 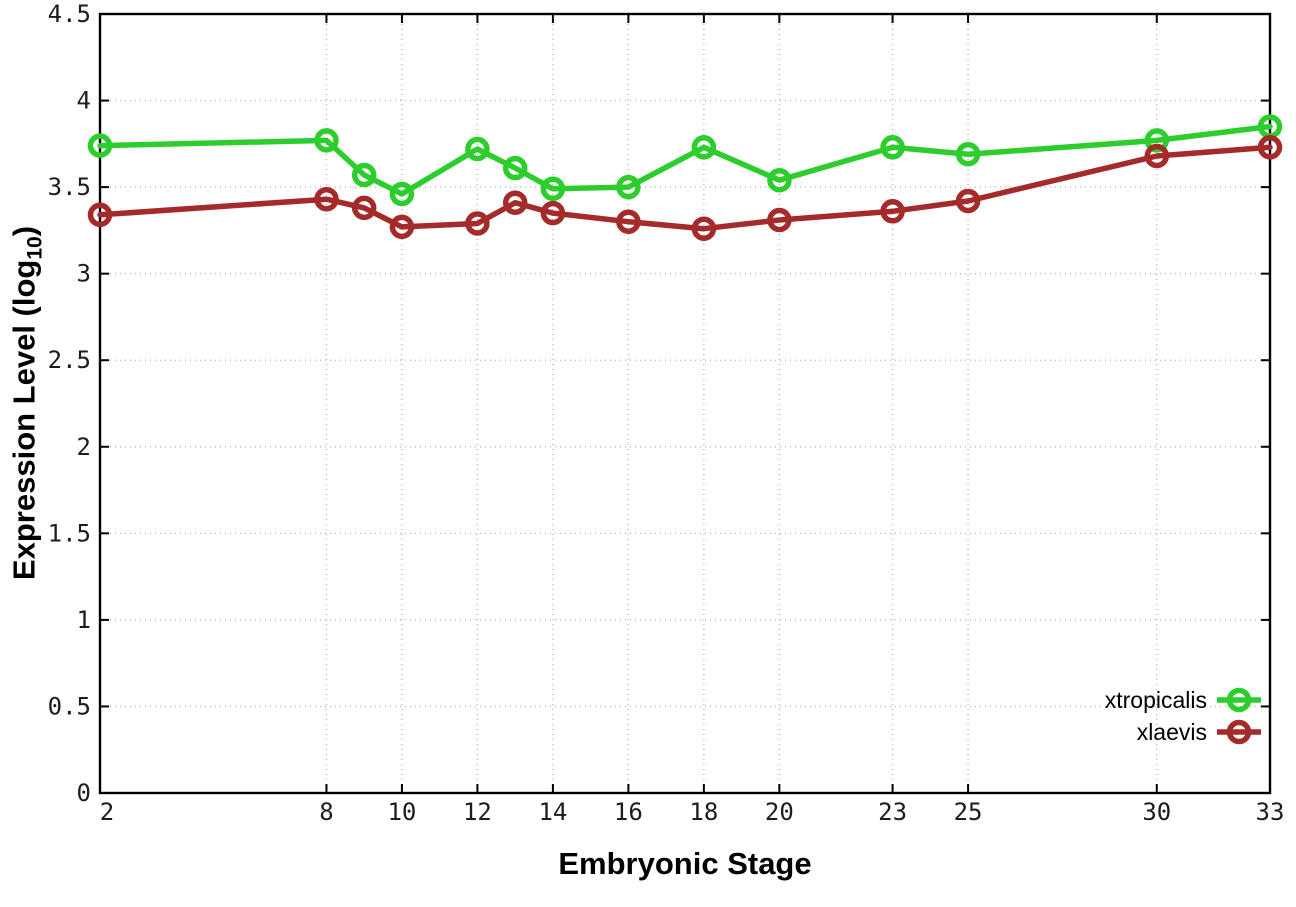 What do you see at coordinates (84, 620) in the screenshot?
I see `svg-text: 1` at bounding box center [84, 620].